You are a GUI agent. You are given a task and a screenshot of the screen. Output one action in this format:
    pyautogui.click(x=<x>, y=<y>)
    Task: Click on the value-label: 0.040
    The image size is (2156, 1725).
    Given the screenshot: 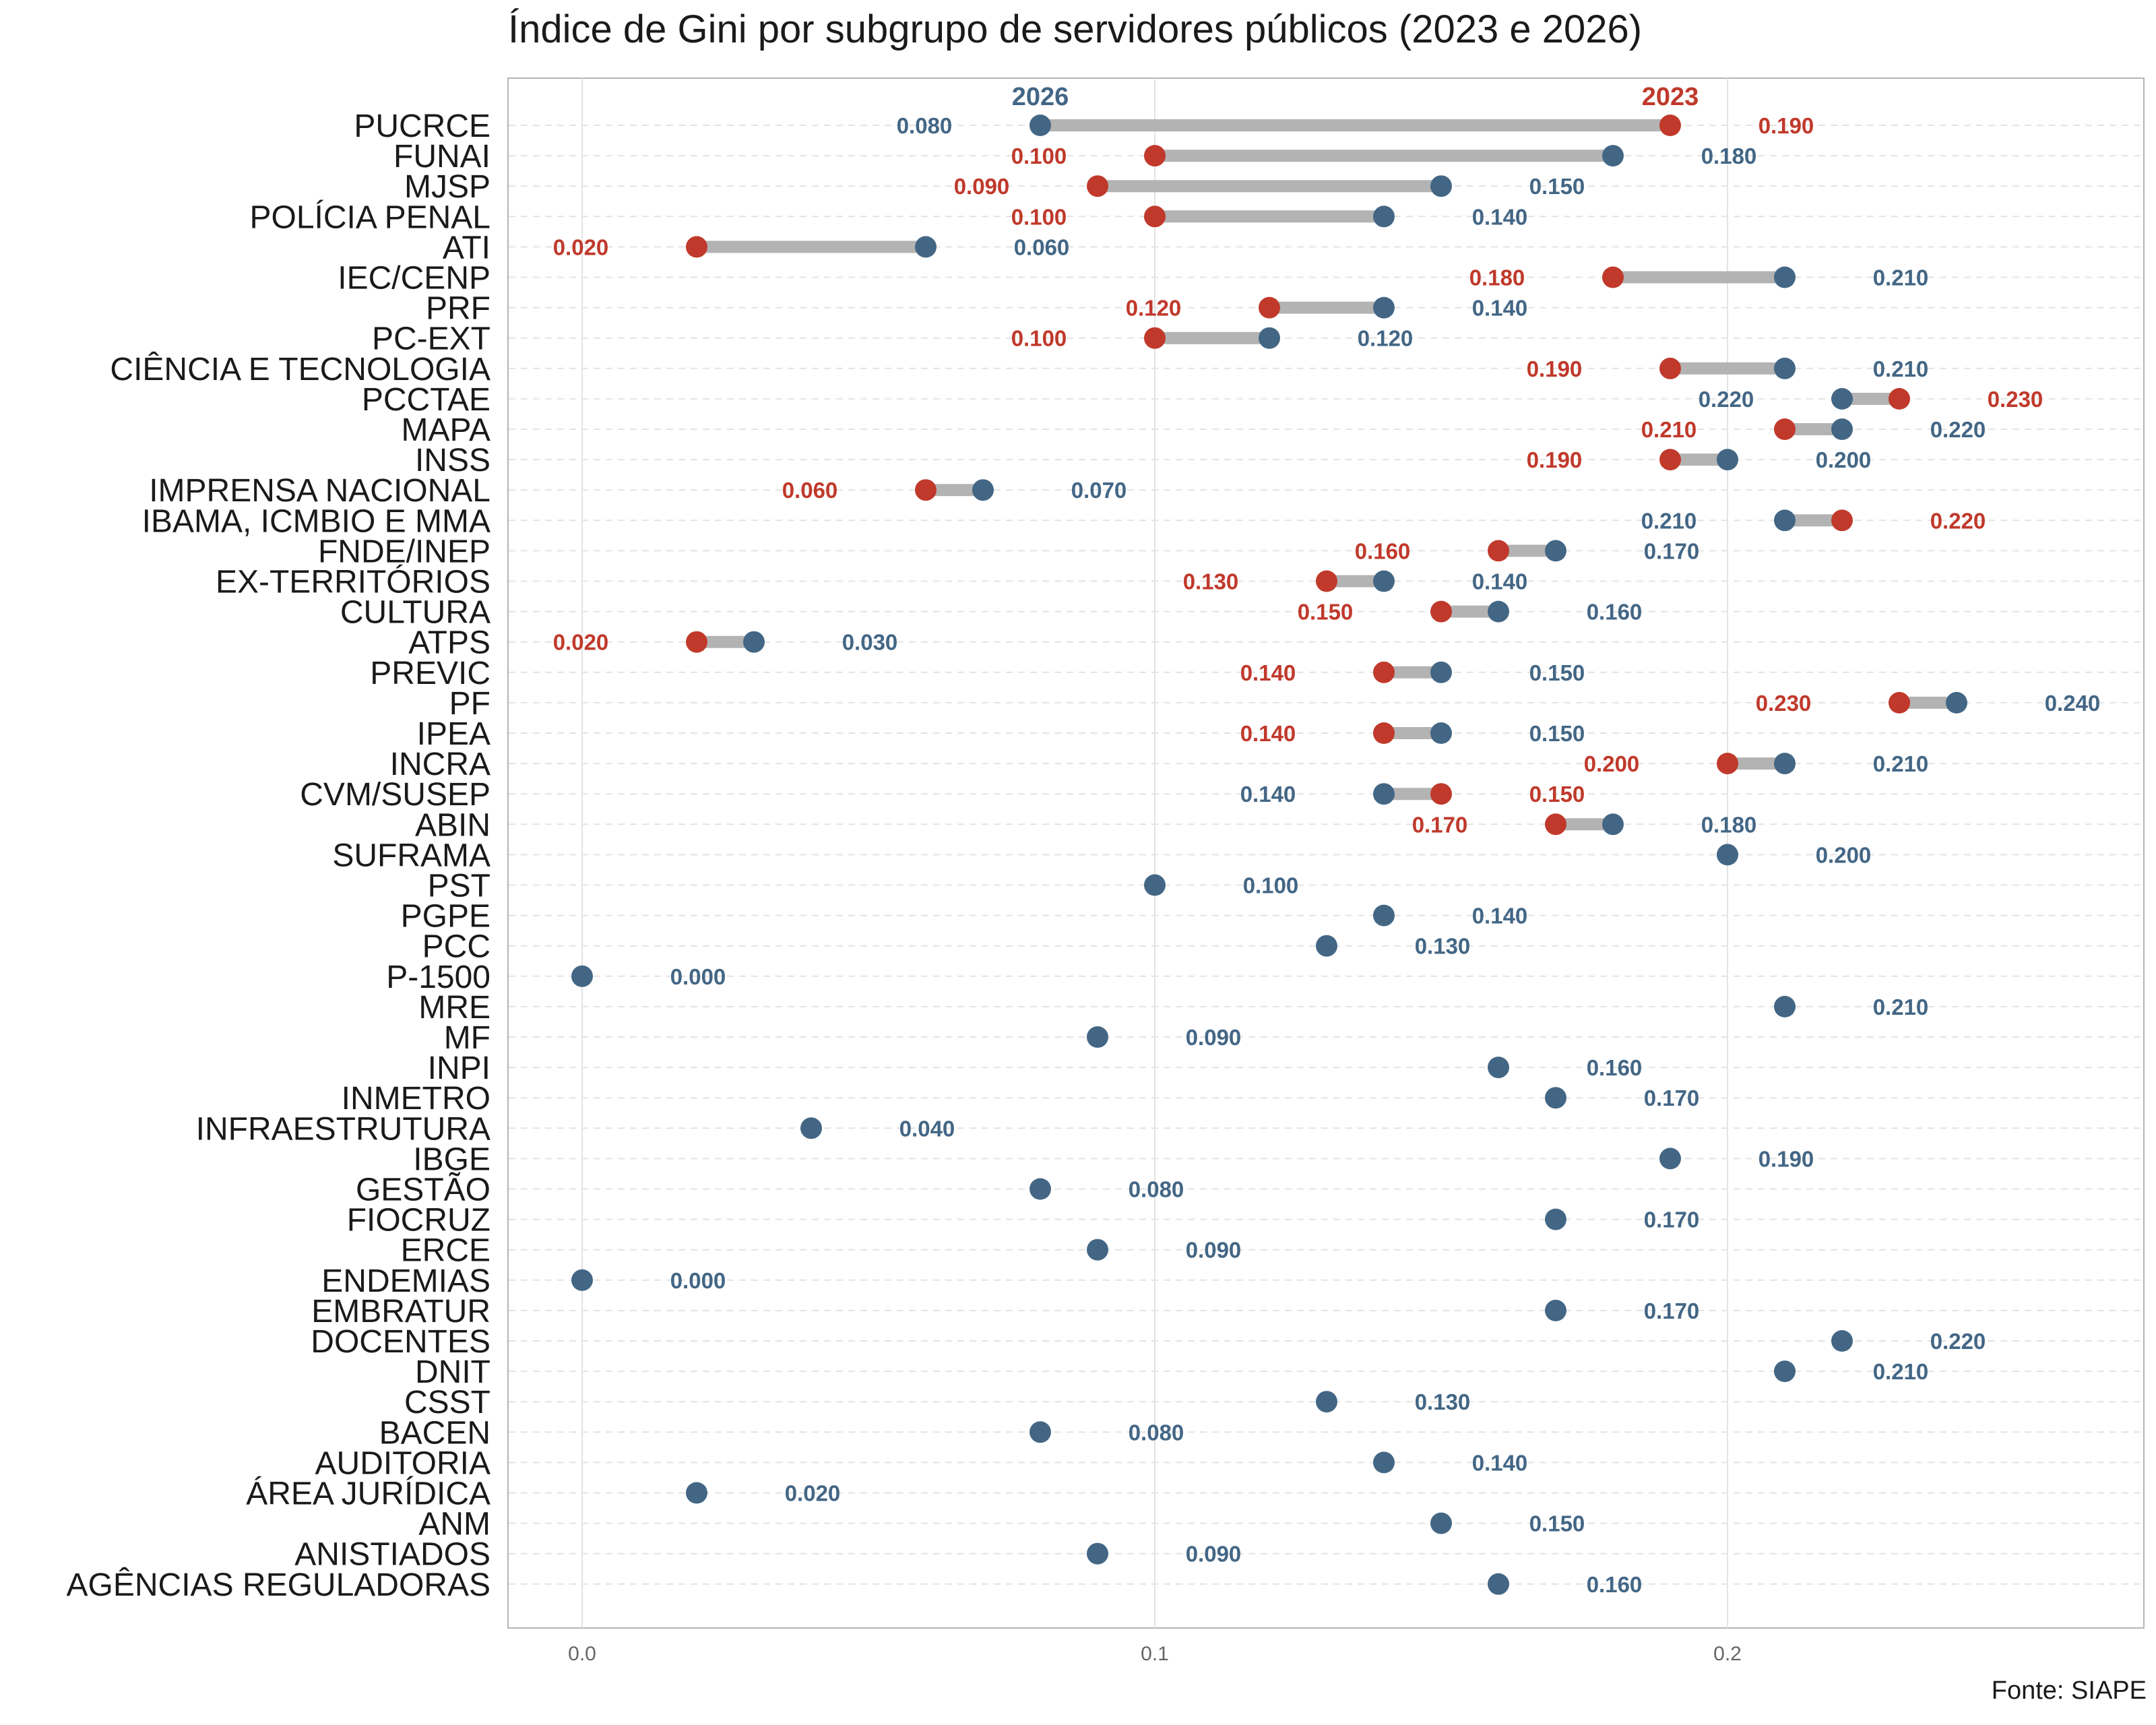 What is the action you would take?
    pyautogui.click(x=927, y=1128)
    